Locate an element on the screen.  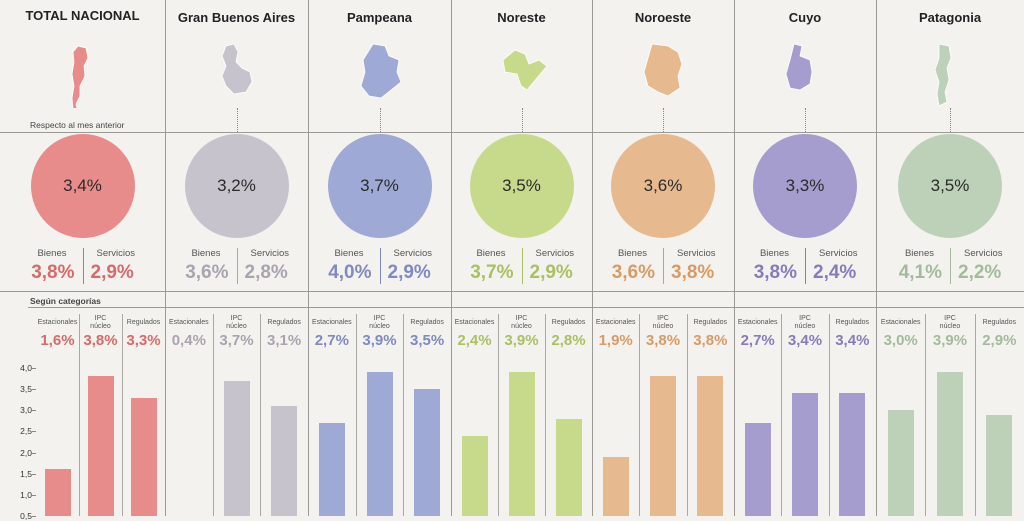
category-divider is located at coordinates (526, 307).